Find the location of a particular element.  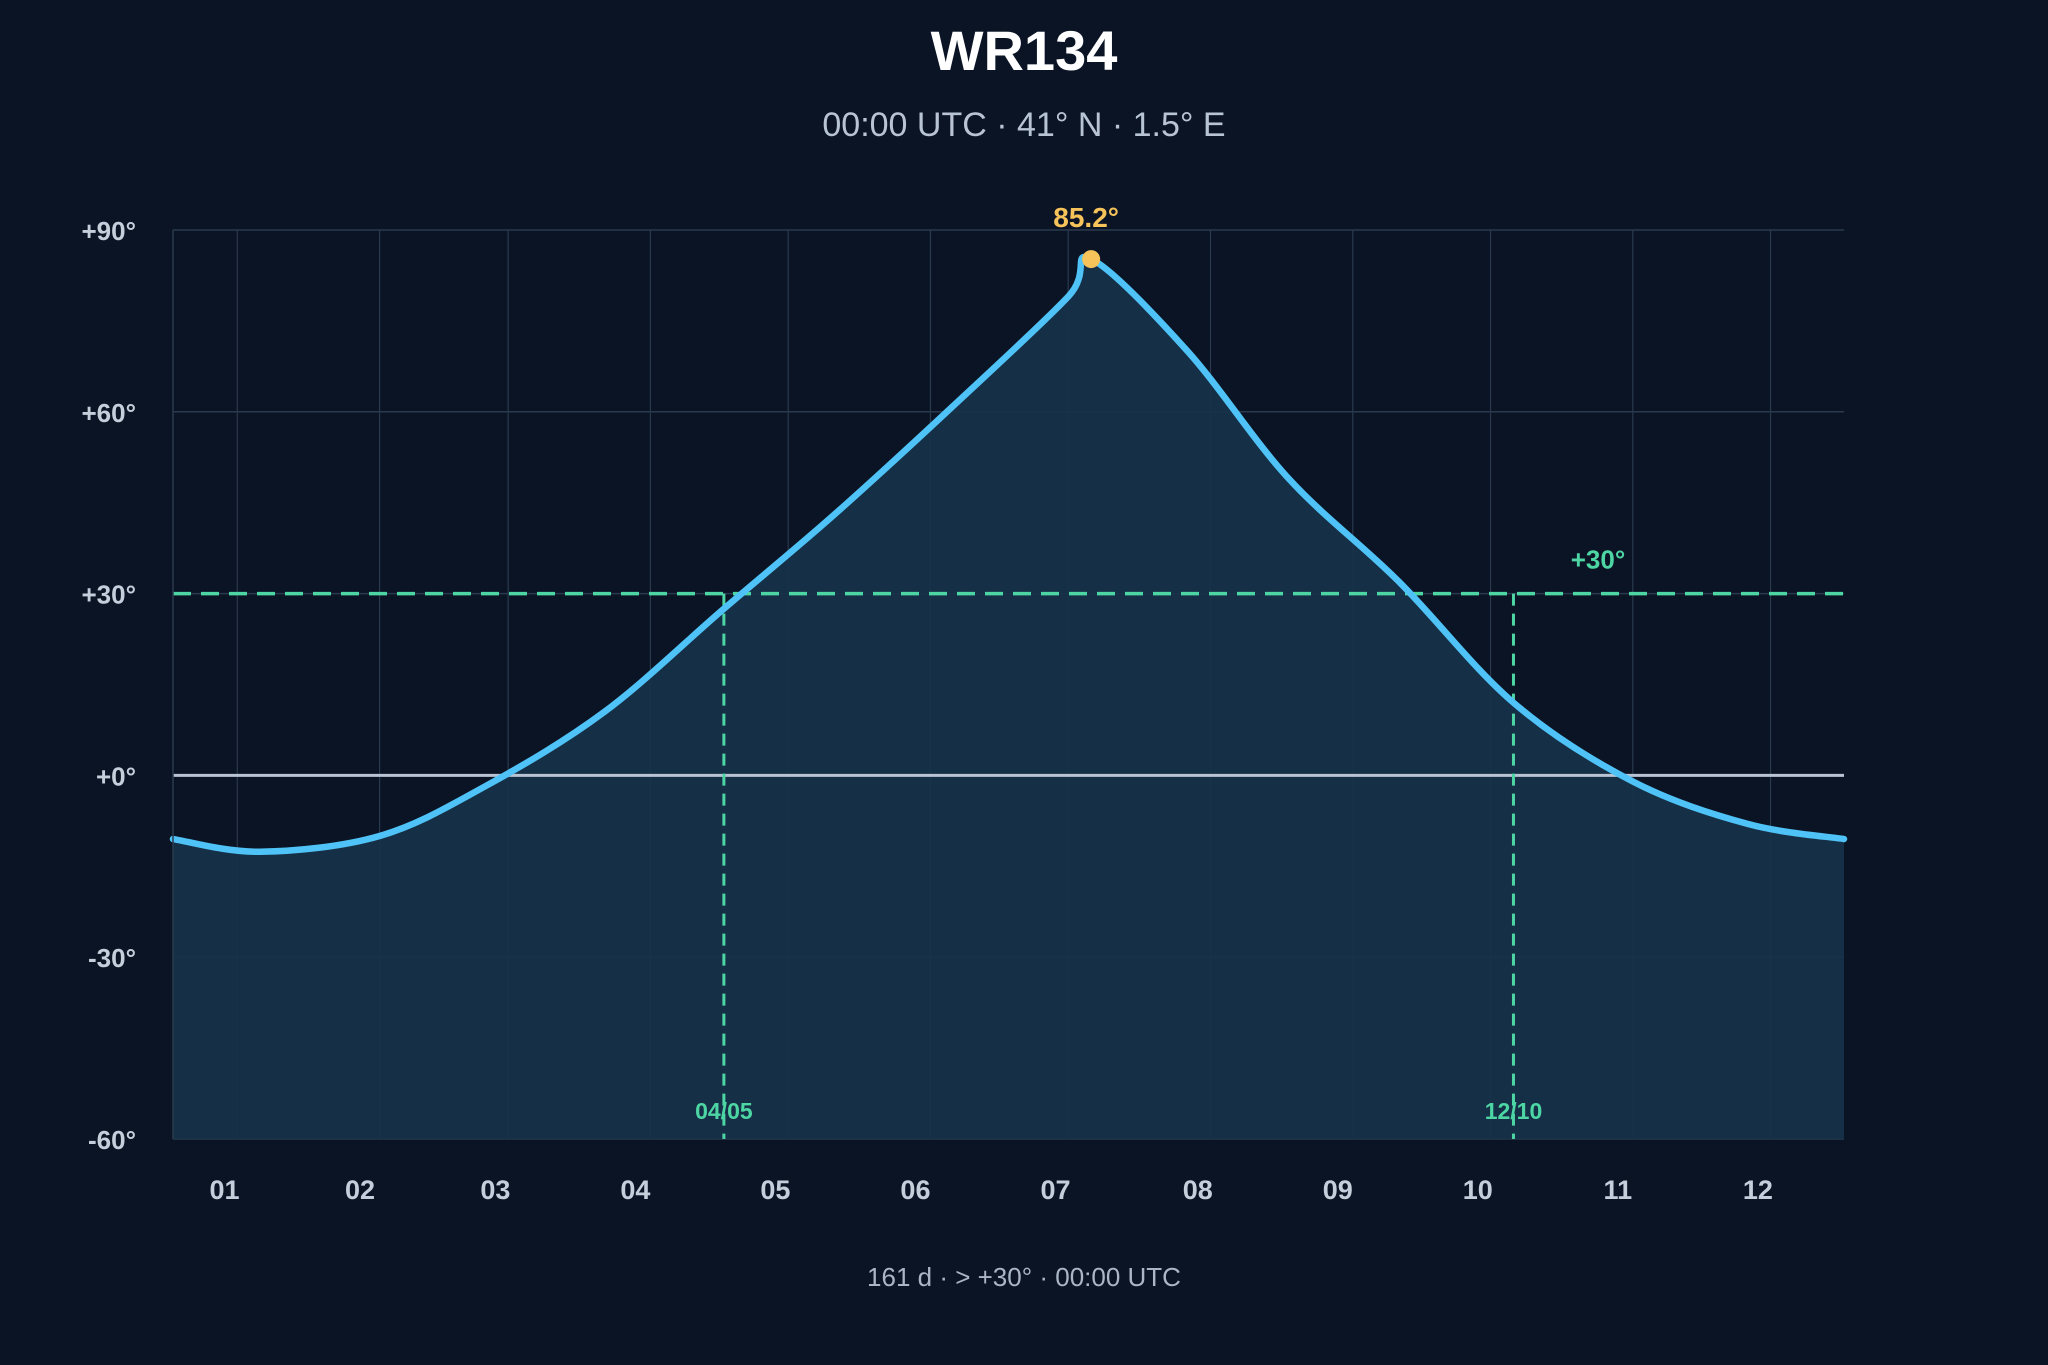

x-tick-label: 06 is located at coordinates (915, 1190).